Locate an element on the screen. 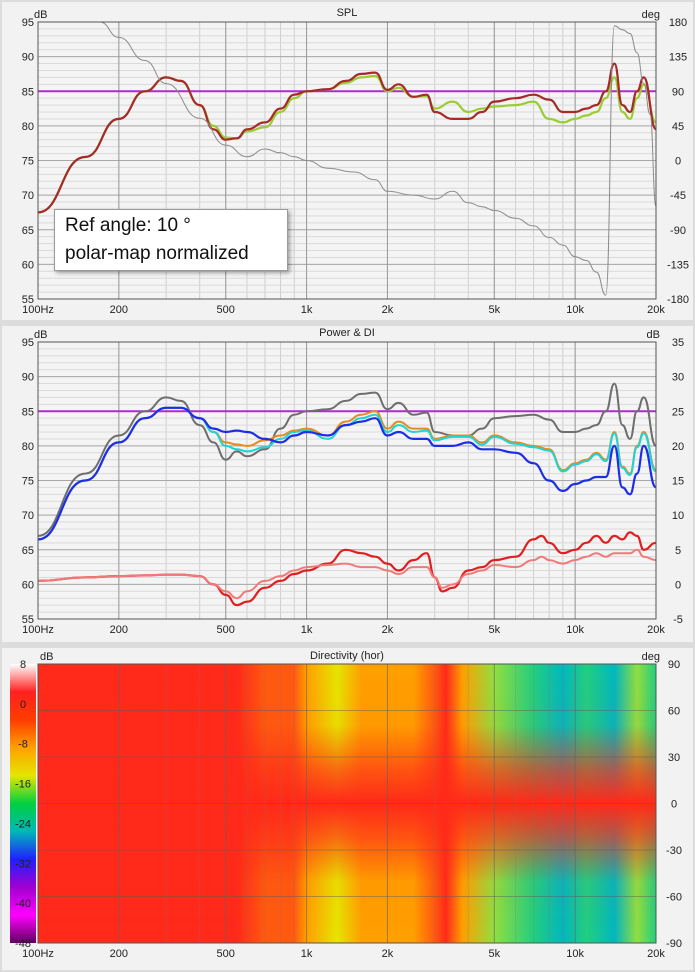 Image resolution: width=695 pixels, height=972 pixels. chart-title: Directivity (hor) is located at coordinates (347, 656).